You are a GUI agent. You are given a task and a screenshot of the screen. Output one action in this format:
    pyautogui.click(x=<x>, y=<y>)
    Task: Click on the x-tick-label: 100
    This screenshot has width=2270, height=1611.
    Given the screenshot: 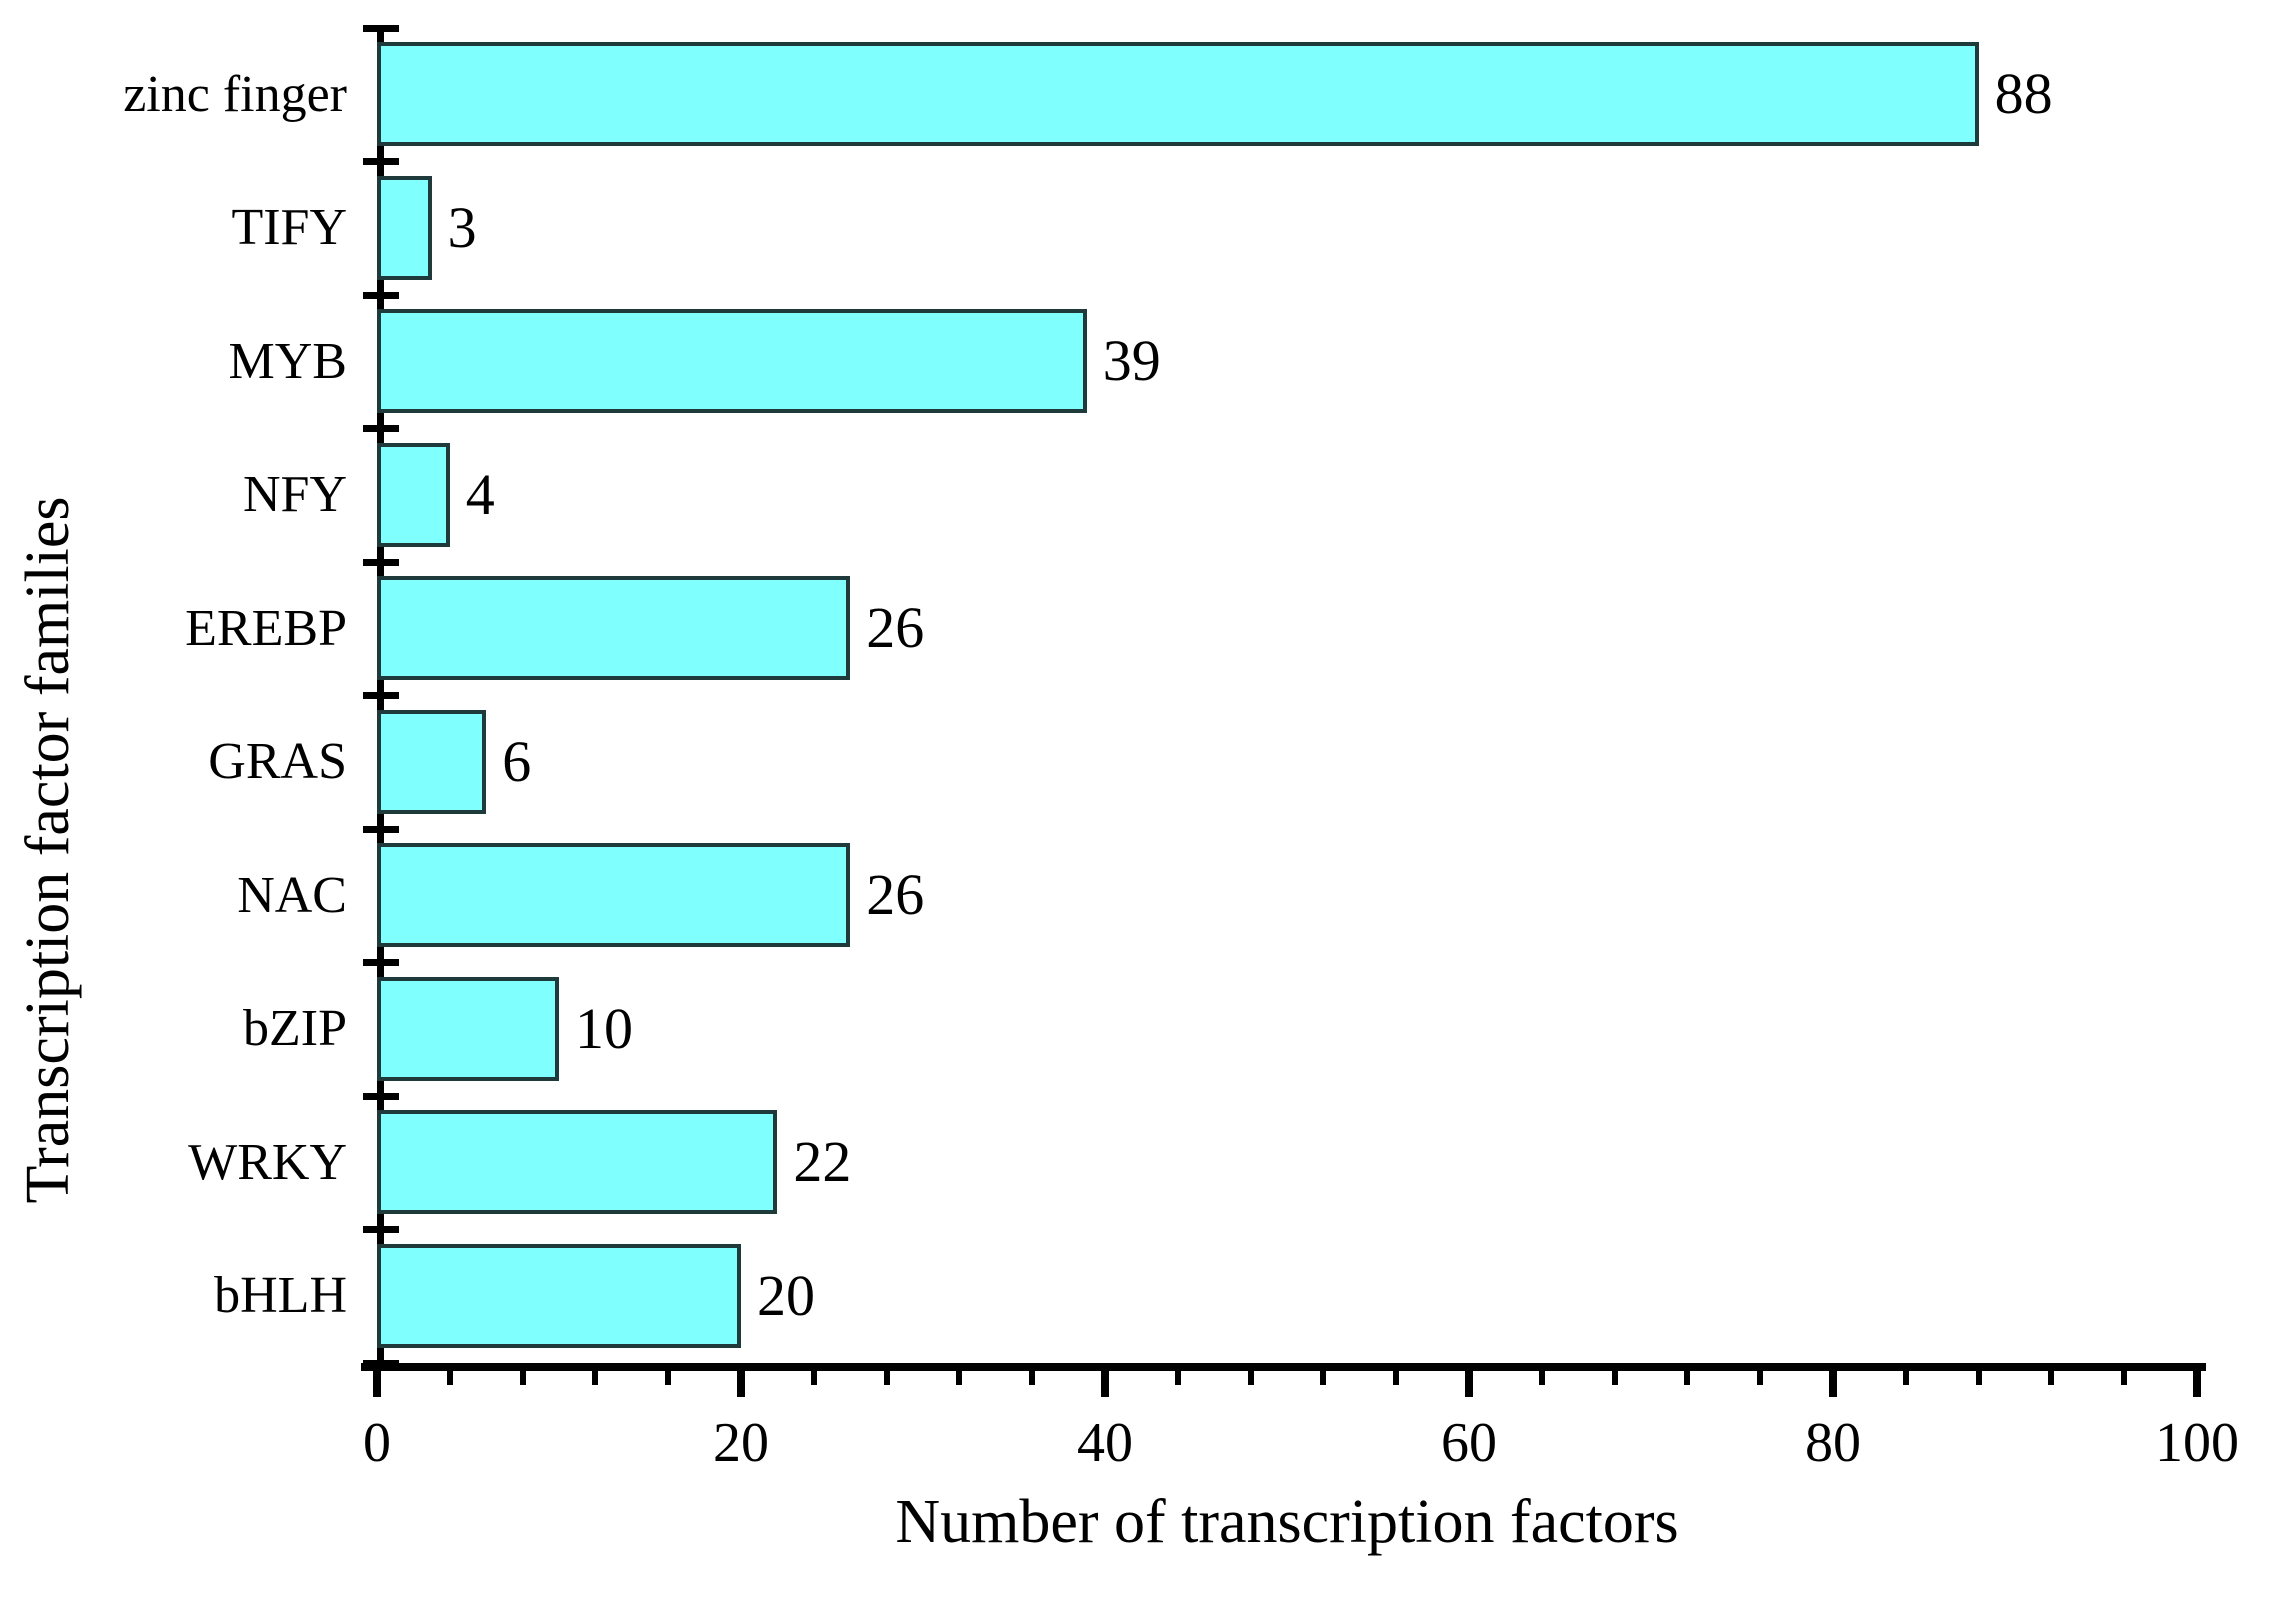 What is the action you would take?
    pyautogui.click(x=2197, y=1443)
    